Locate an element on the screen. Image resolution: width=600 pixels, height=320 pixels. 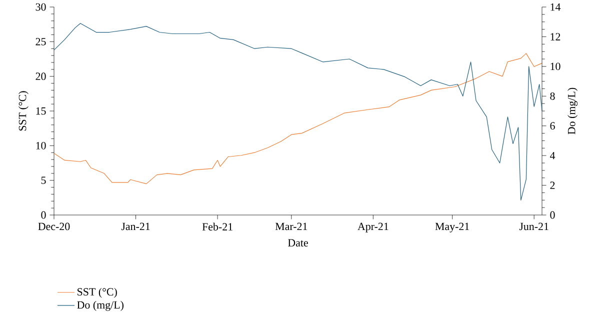
y2-tick-label: 2 is located at coordinates (552, 185).